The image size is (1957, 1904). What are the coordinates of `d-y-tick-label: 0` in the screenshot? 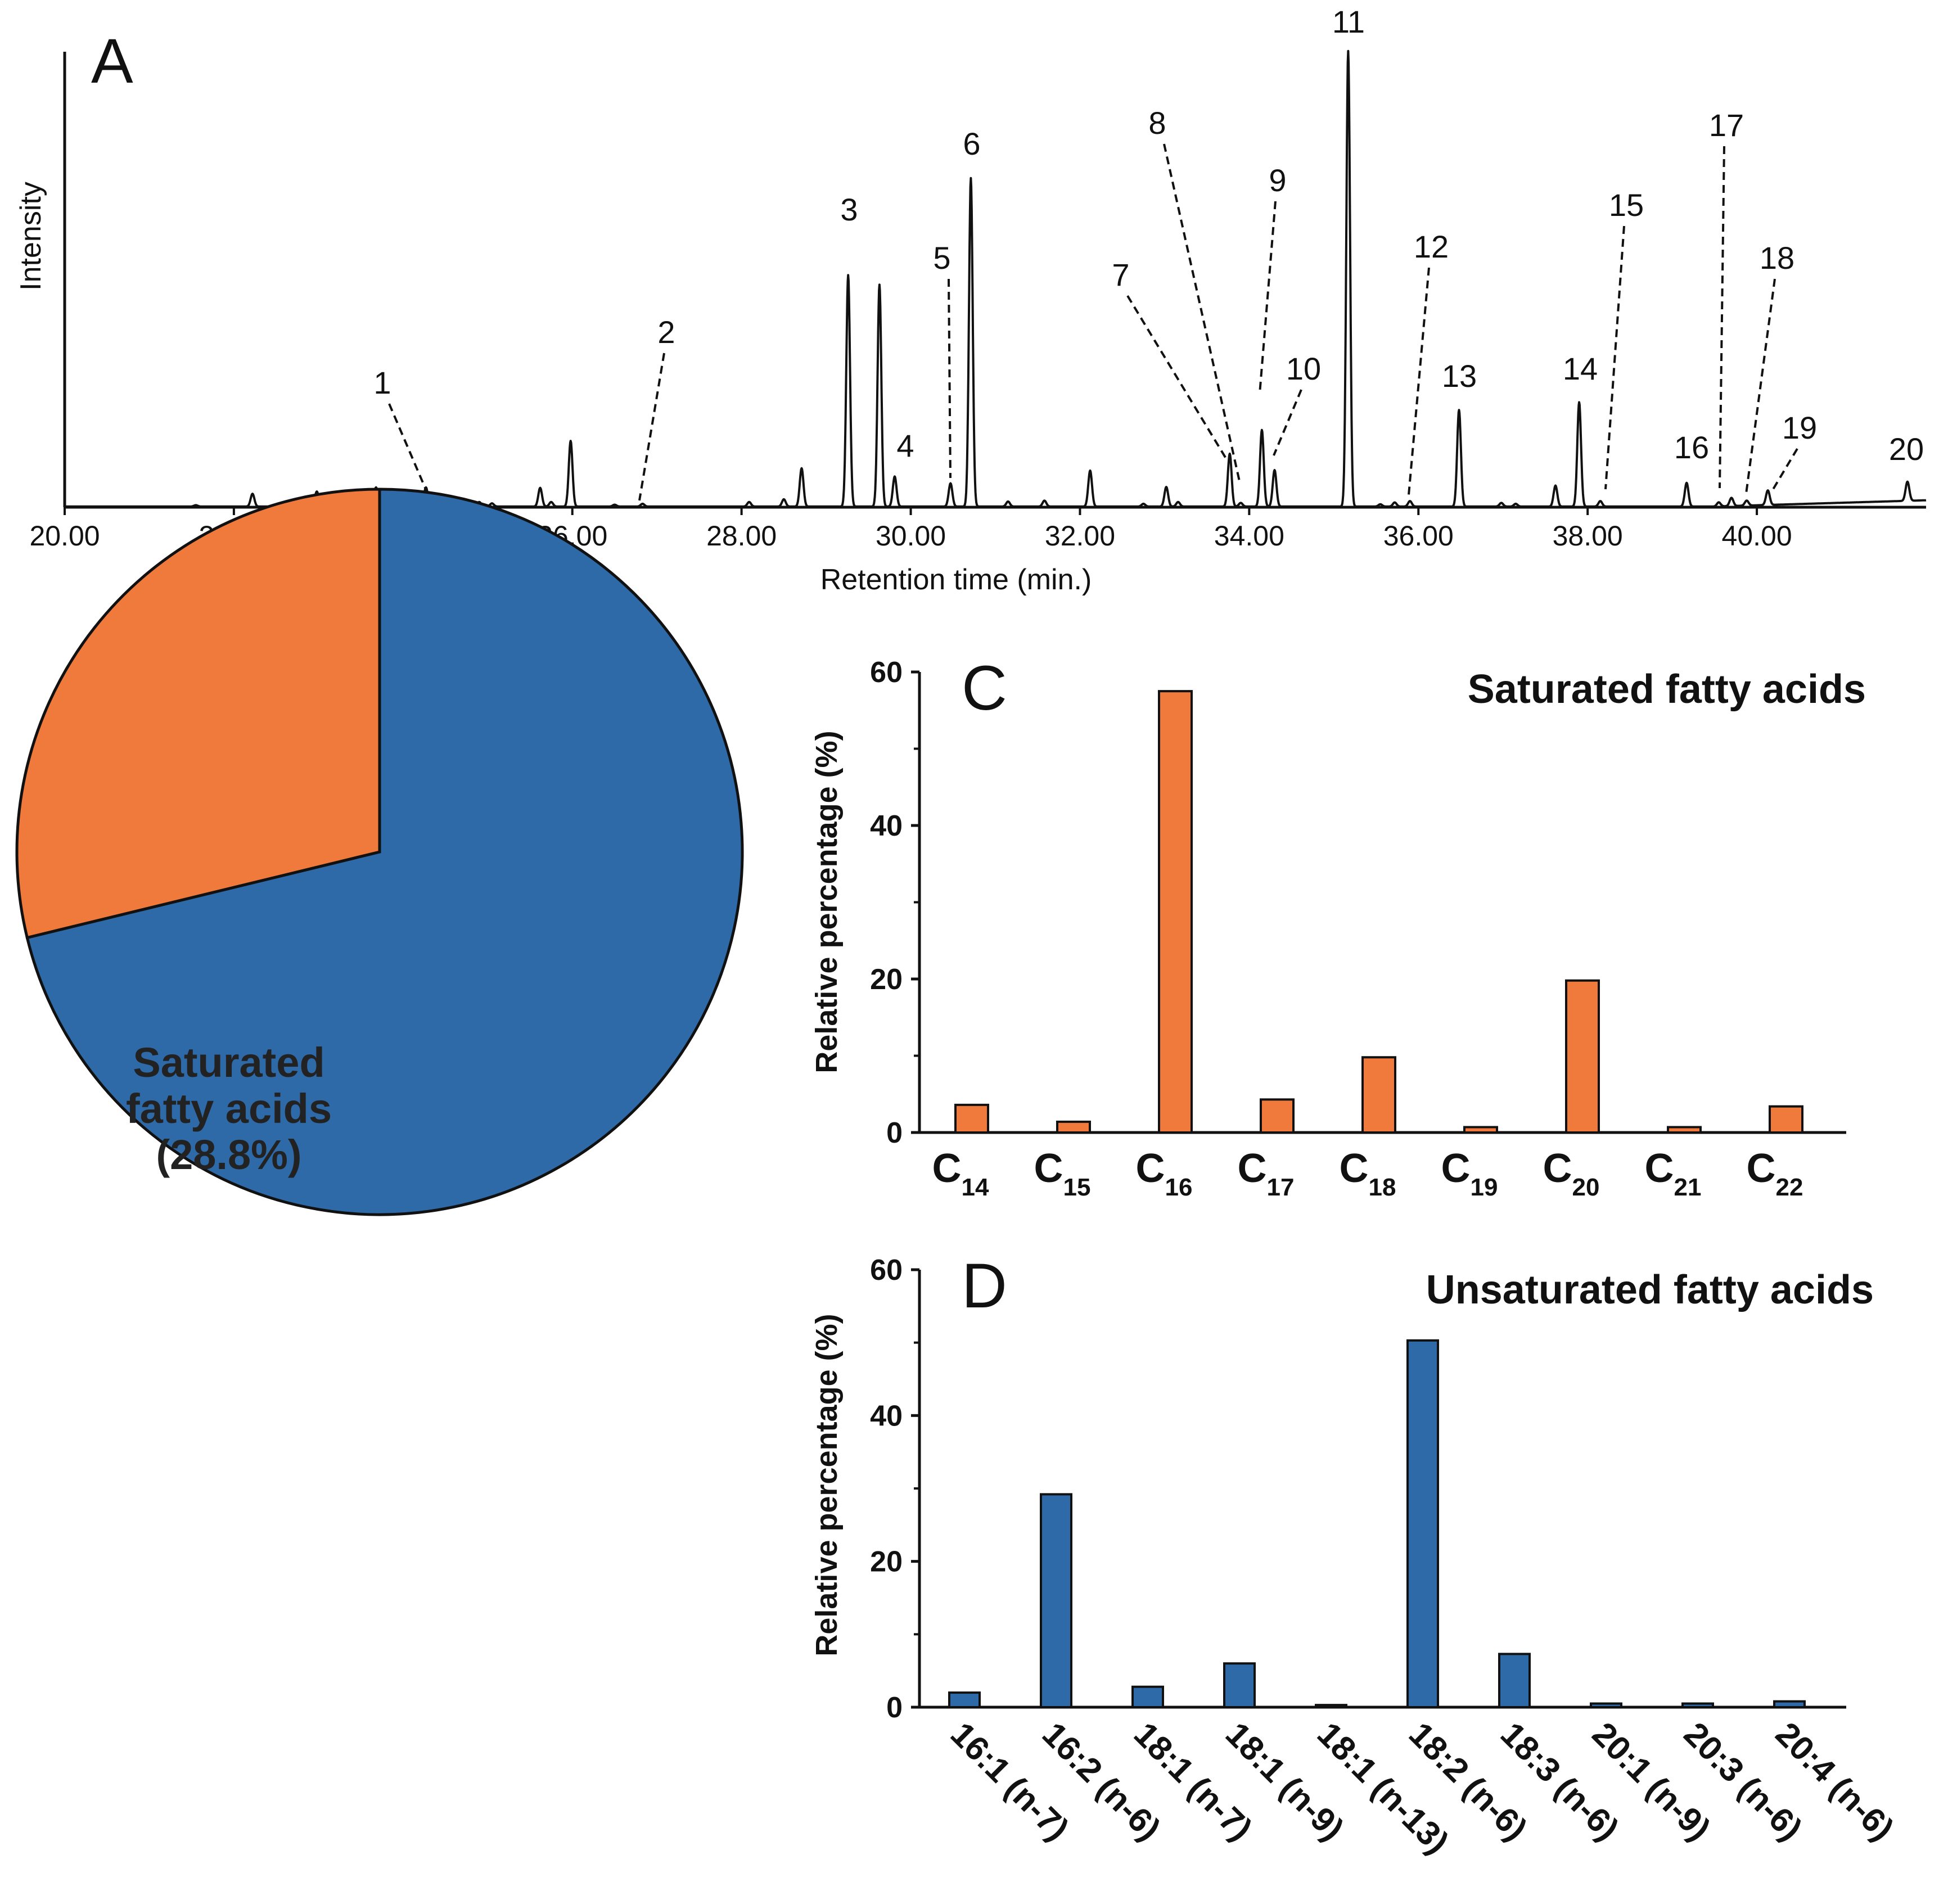 It's located at (894, 1707).